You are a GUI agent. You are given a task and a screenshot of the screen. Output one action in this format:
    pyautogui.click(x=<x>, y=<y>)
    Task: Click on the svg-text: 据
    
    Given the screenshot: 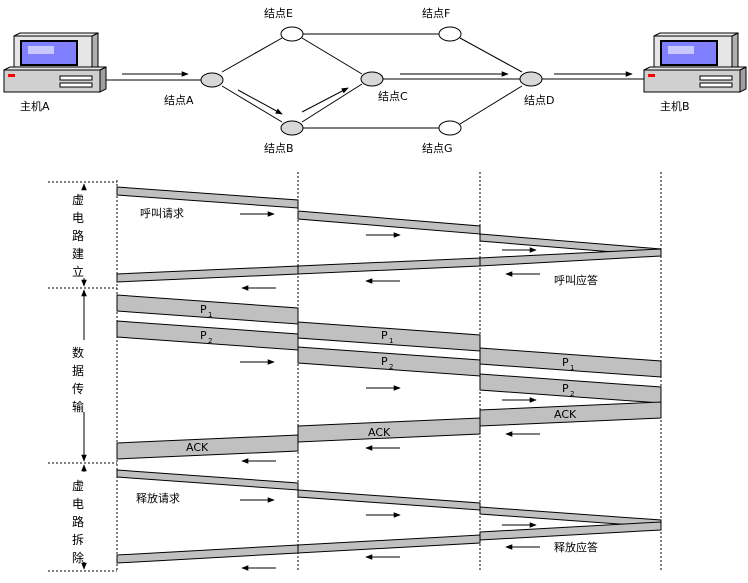 What is the action you would take?
    pyautogui.click(x=78, y=371)
    